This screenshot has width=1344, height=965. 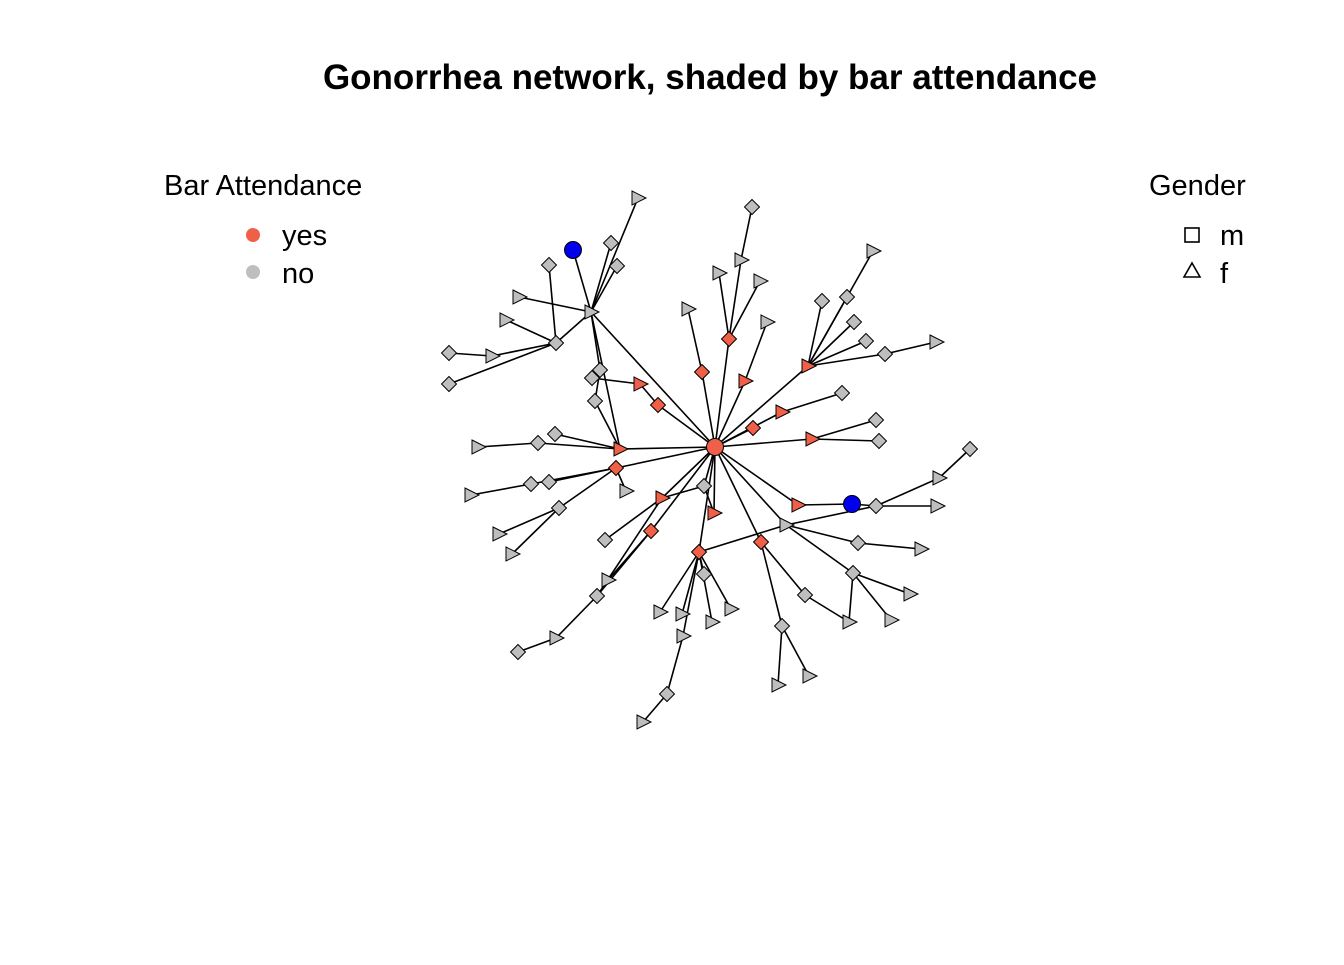 What do you see at coordinates (805, 595) in the screenshot?
I see `node-g83` at bounding box center [805, 595].